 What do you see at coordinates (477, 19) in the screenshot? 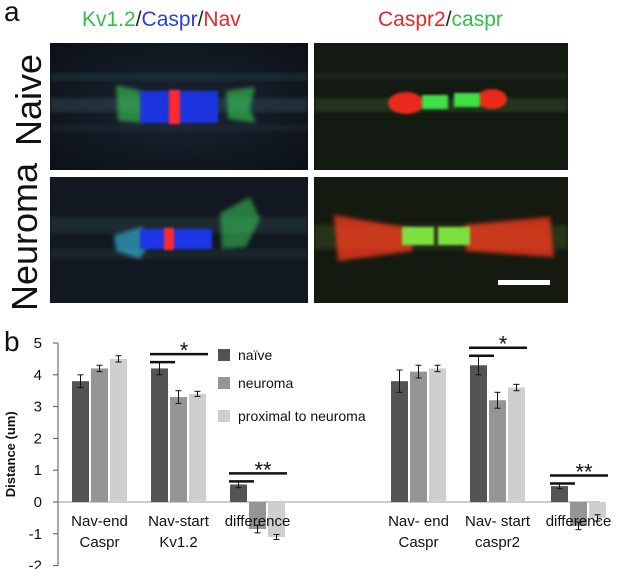
I see `title-part: caspr` at bounding box center [477, 19].